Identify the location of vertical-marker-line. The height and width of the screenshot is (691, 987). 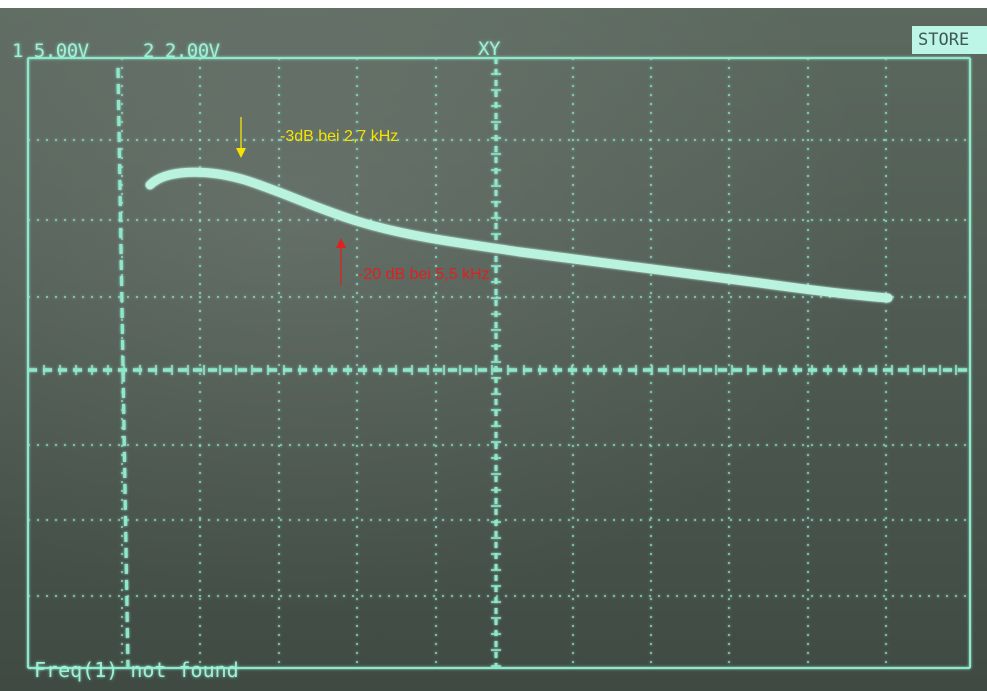
(123, 368).